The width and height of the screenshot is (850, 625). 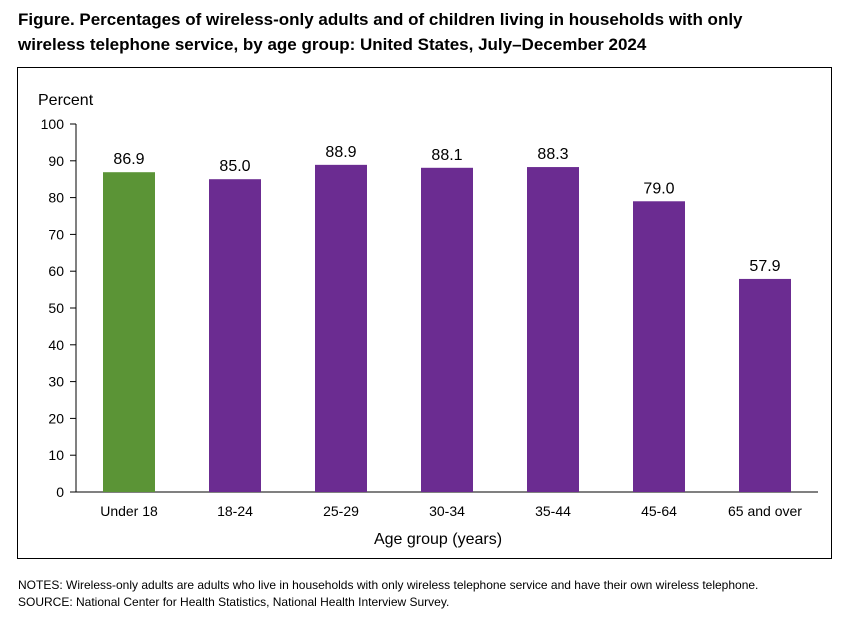 What do you see at coordinates (56, 308) in the screenshot?
I see `y-tick-label: 50` at bounding box center [56, 308].